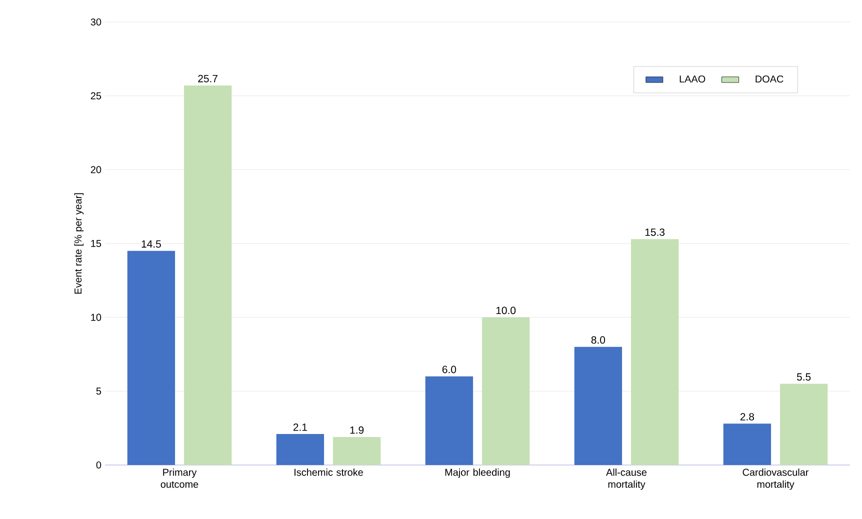 The height and width of the screenshot is (519, 862). What do you see at coordinates (96, 22) in the screenshot?
I see `y-tick-label: 30` at bounding box center [96, 22].